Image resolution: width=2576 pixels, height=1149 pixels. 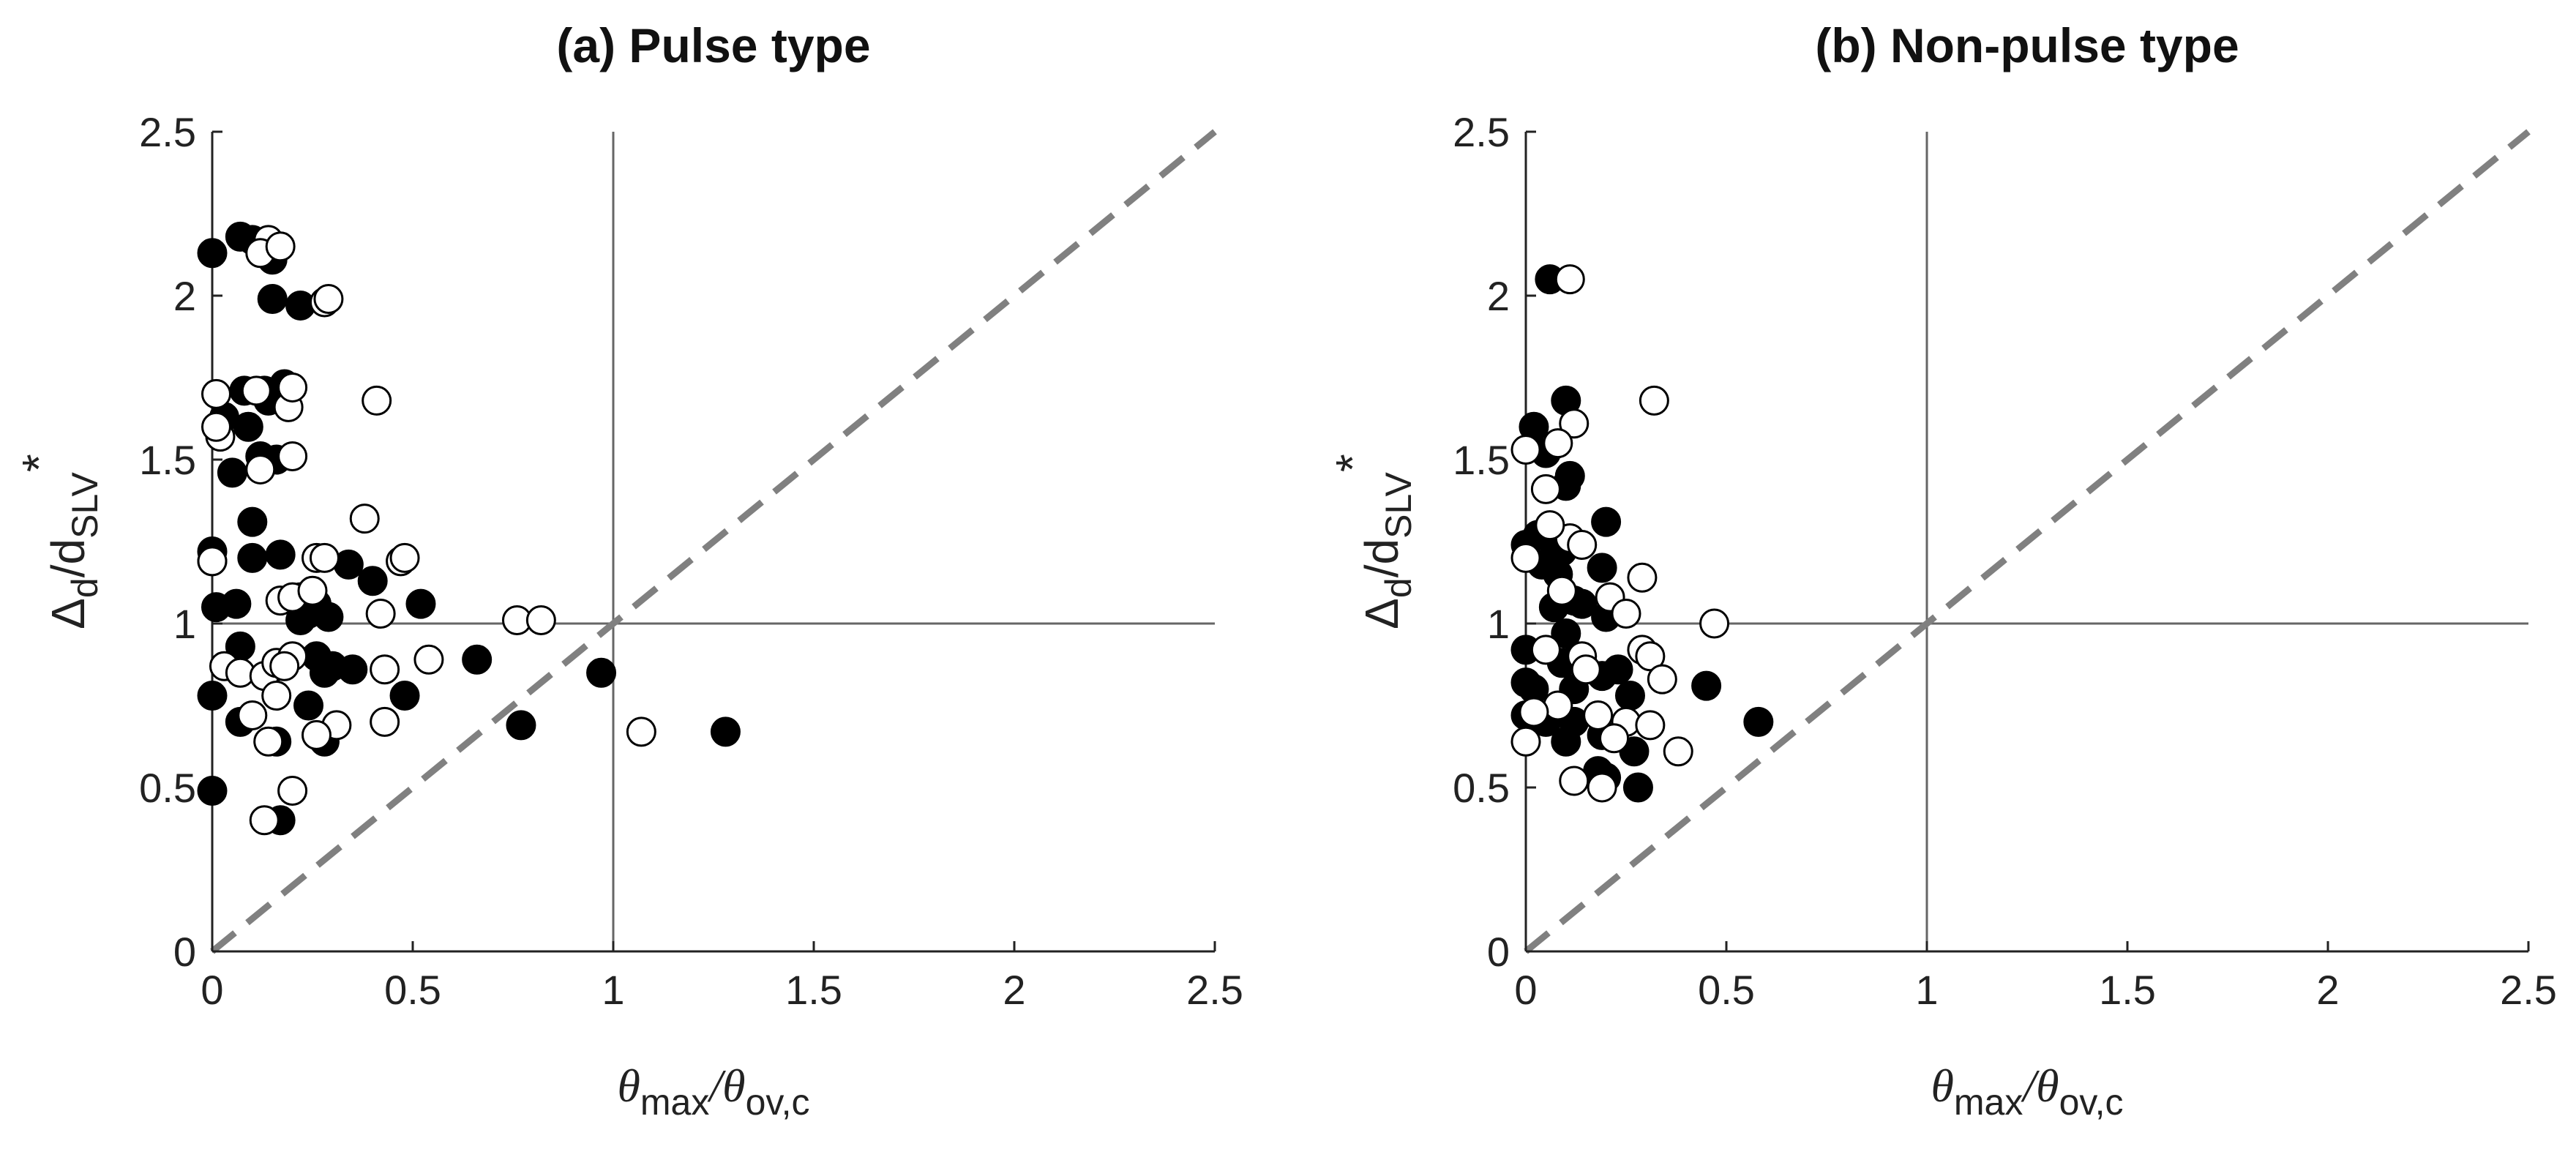 I want to click on x-axis-label: θmax/θov,c, so click(x=2027, y=1091).